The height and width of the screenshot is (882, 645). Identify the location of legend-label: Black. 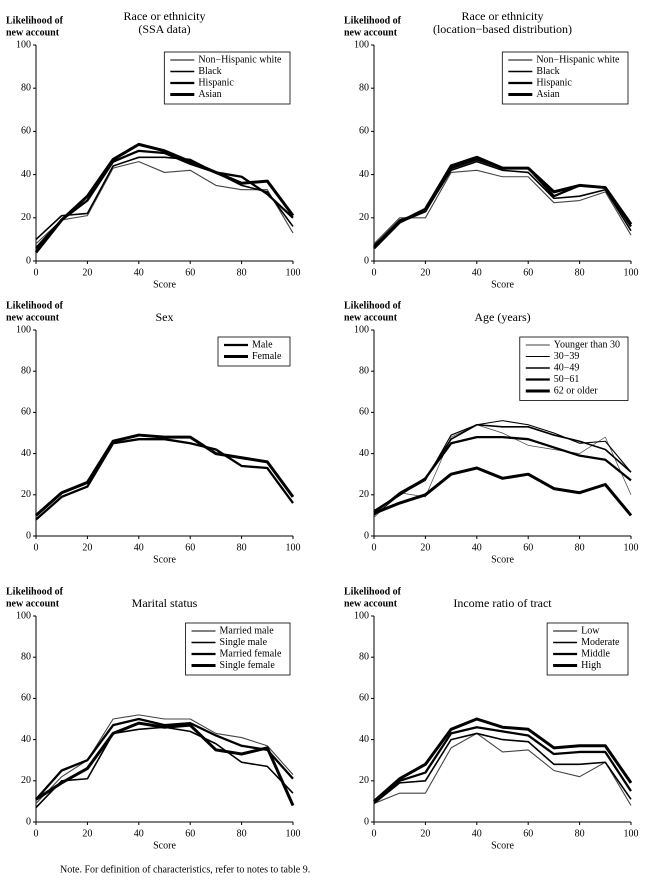
(209, 71).